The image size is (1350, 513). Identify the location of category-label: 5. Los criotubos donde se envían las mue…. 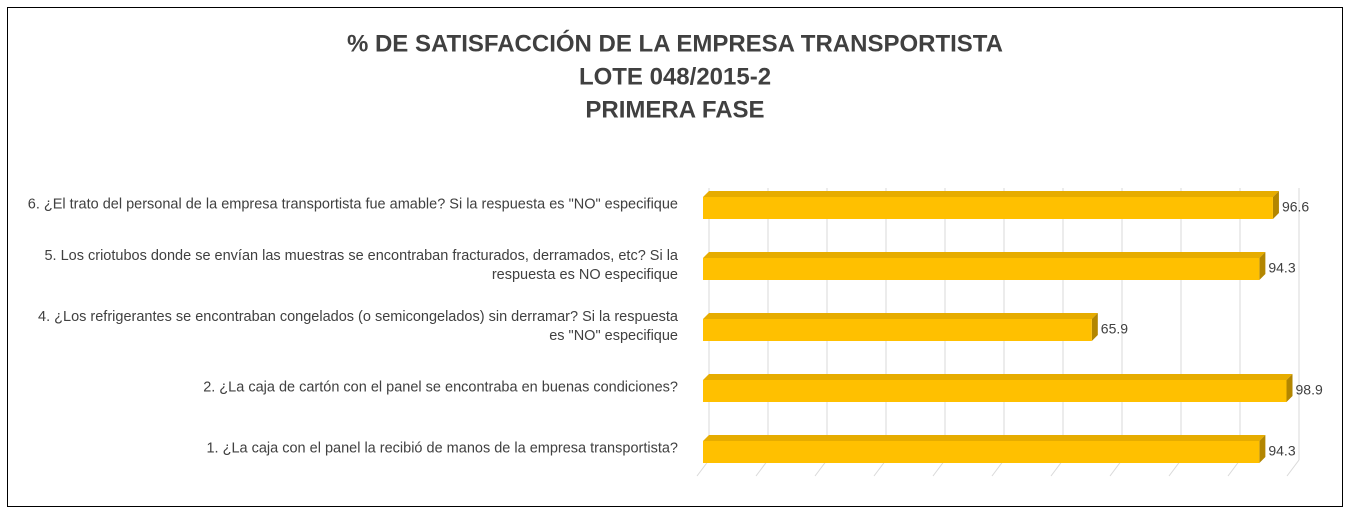
(361, 265).